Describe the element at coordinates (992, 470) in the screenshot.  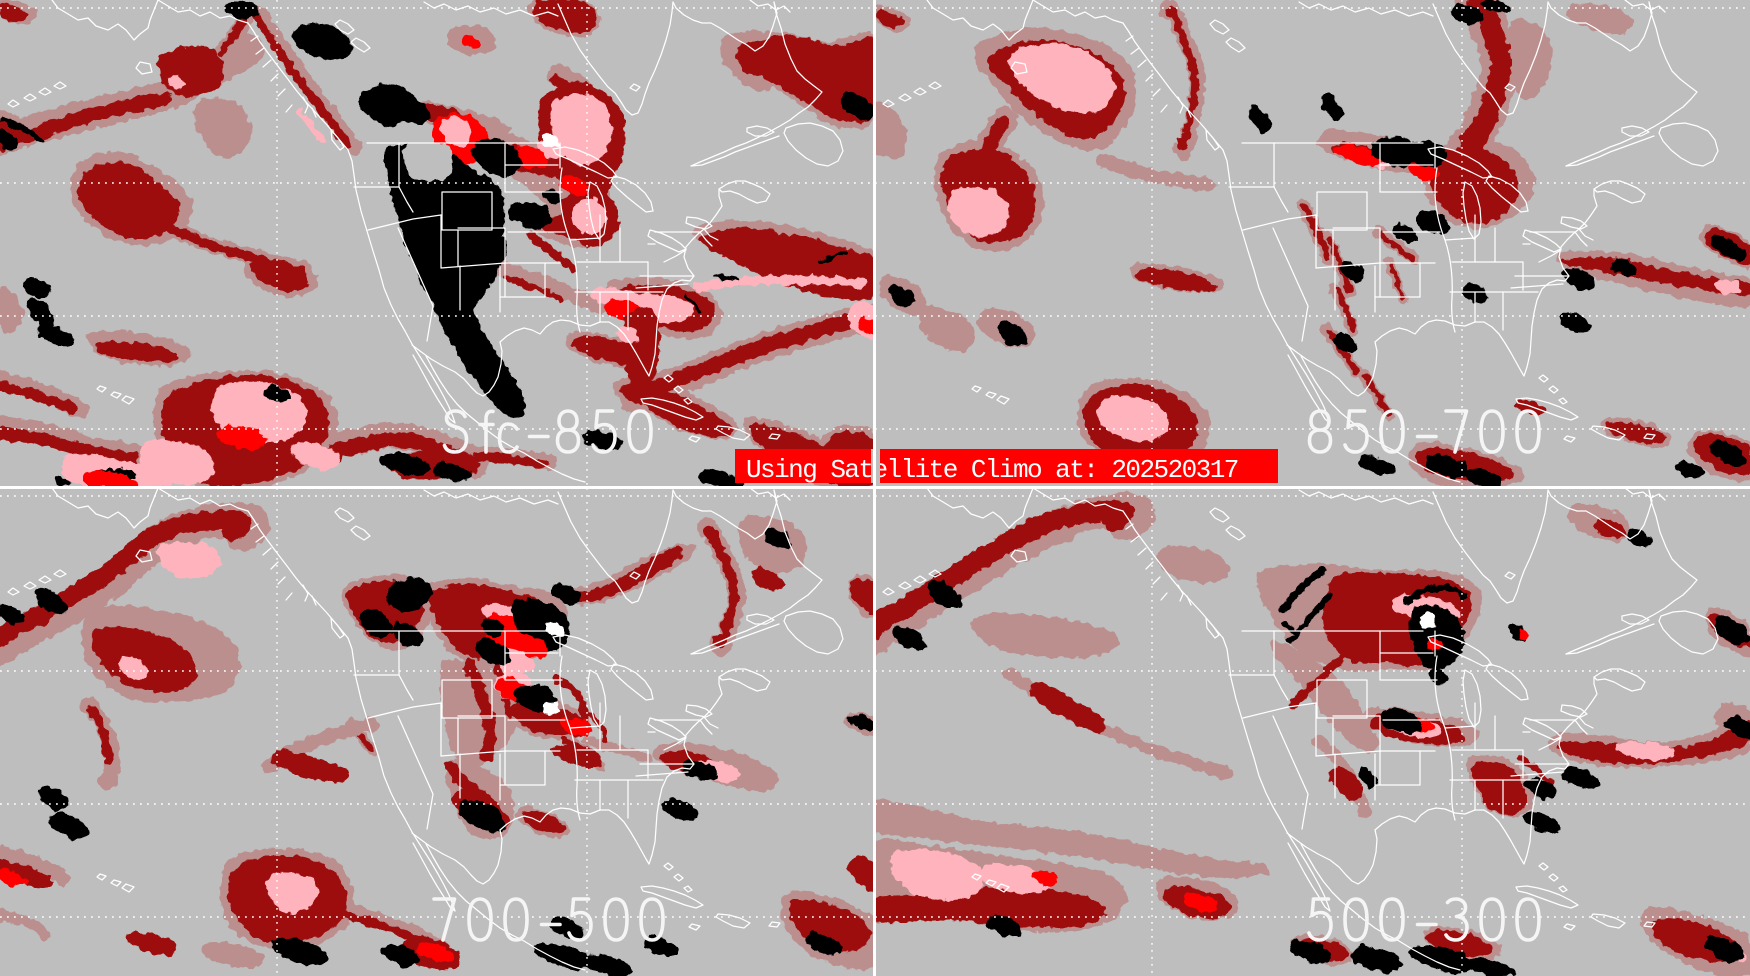
I see `svg-text:Using Satellite Climo at: 2025: Using Satellite Climo at: 202520317` at that location.